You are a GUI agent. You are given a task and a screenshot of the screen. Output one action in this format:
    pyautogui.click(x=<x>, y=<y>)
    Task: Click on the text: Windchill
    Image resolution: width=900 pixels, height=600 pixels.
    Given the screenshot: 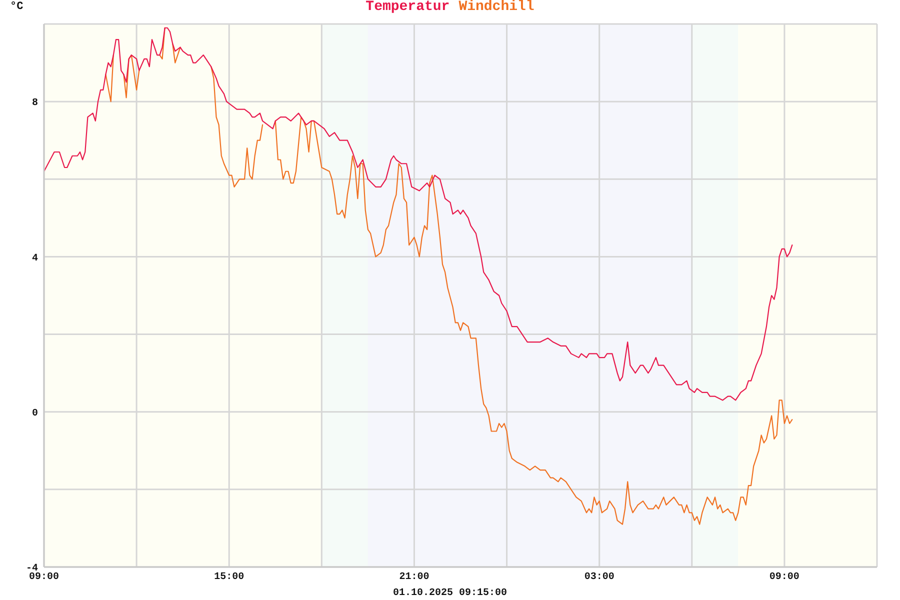 What is the action you would take?
    pyautogui.click(x=496, y=7)
    